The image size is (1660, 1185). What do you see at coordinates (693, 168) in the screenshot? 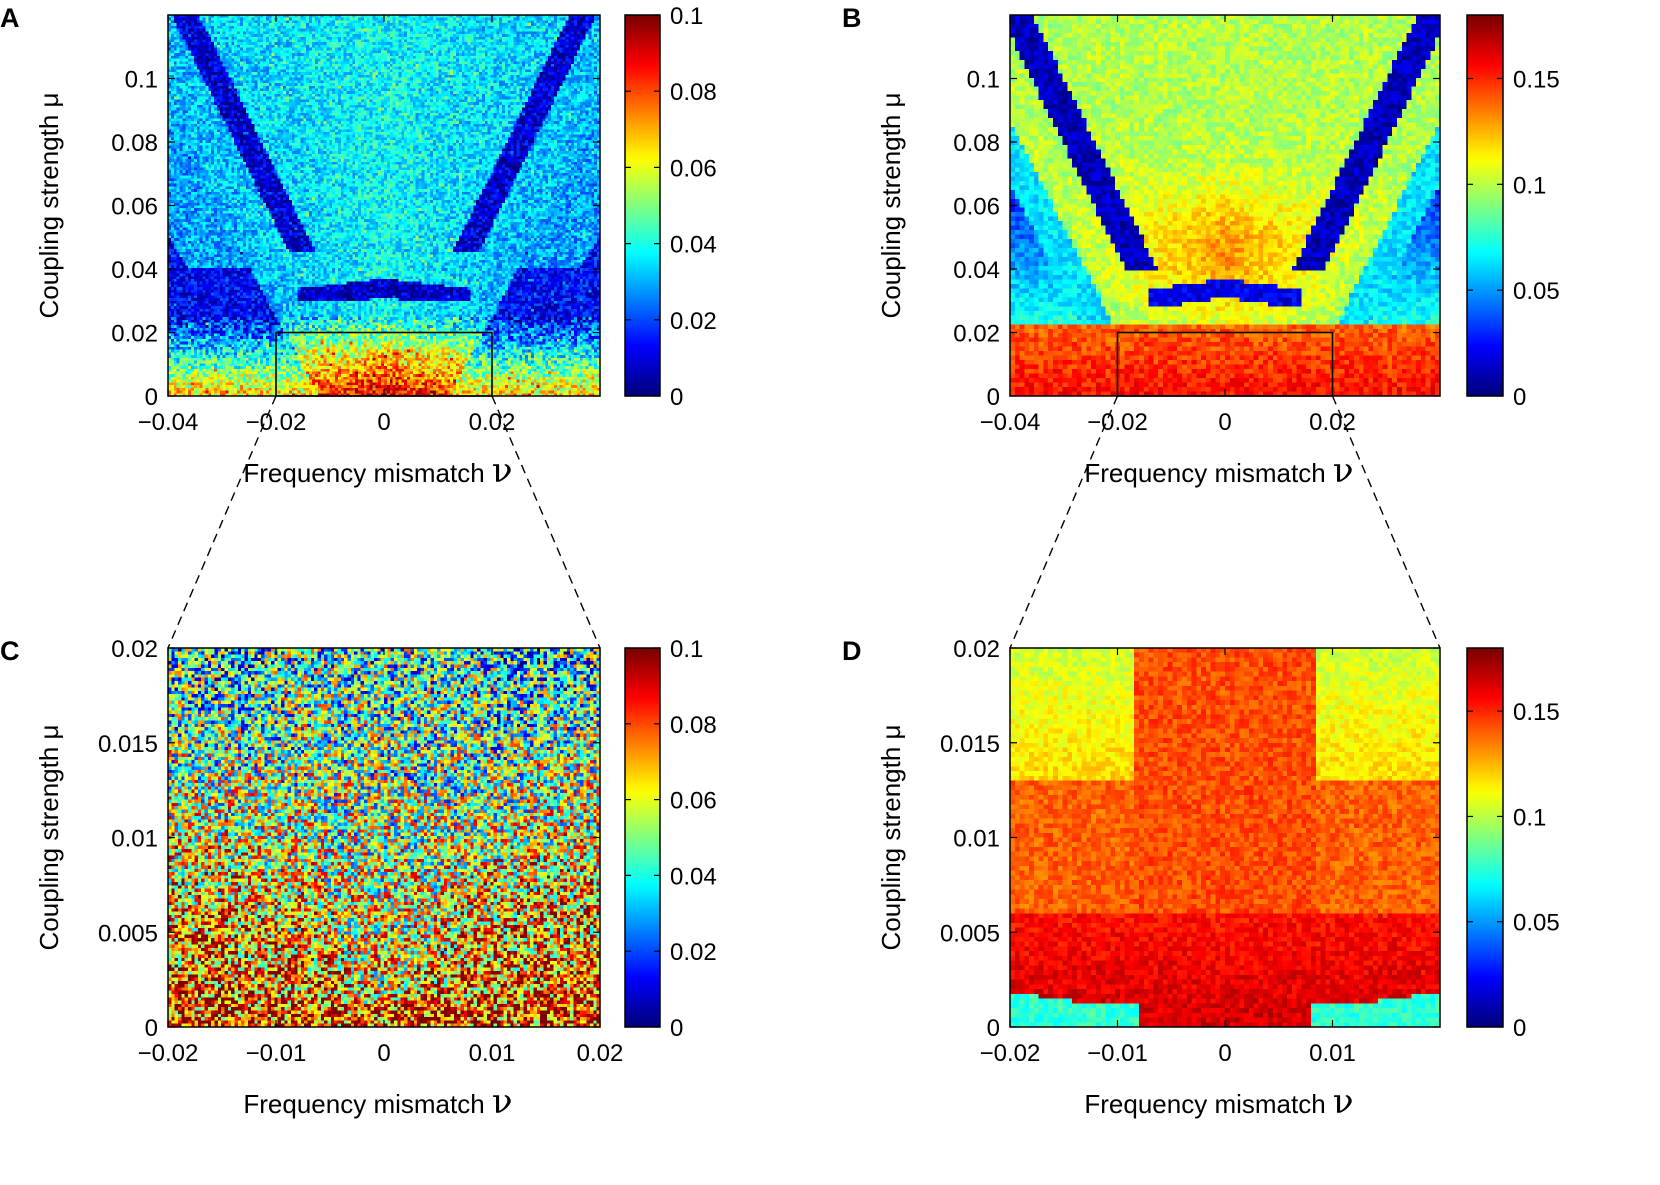
I see `colorbar-tick-label-a: 0.06` at bounding box center [693, 168].